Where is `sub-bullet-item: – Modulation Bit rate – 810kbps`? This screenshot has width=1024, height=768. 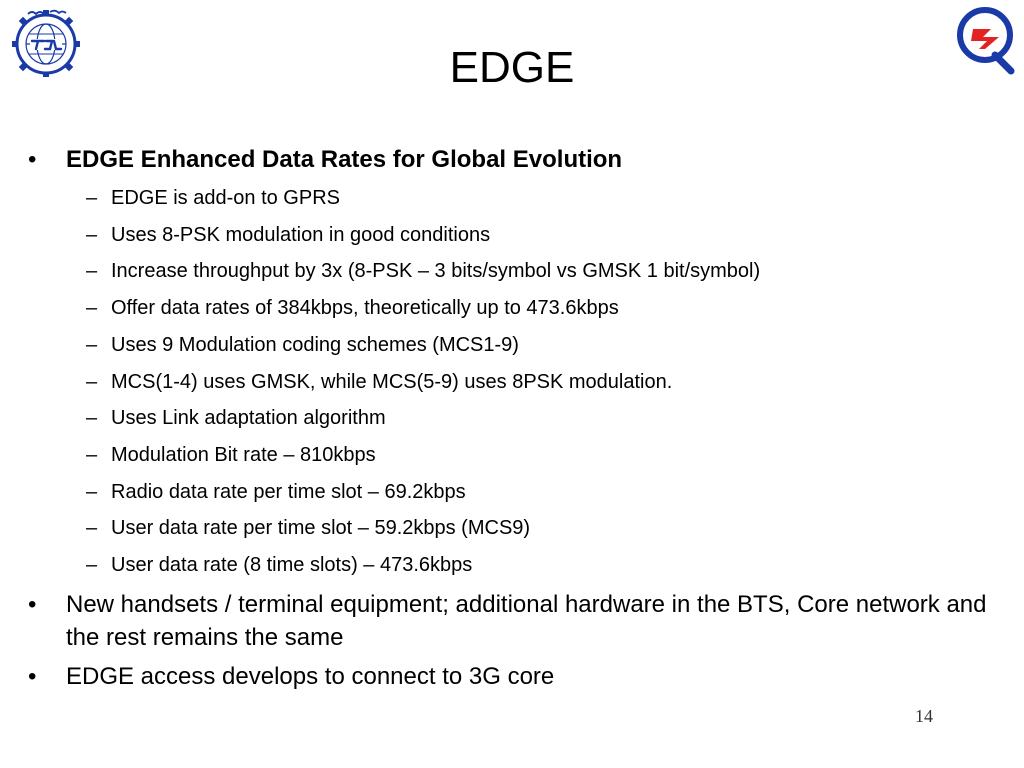
sub-bullet-item: – Modulation Bit rate – 810kbps is located at coordinates (518, 455).